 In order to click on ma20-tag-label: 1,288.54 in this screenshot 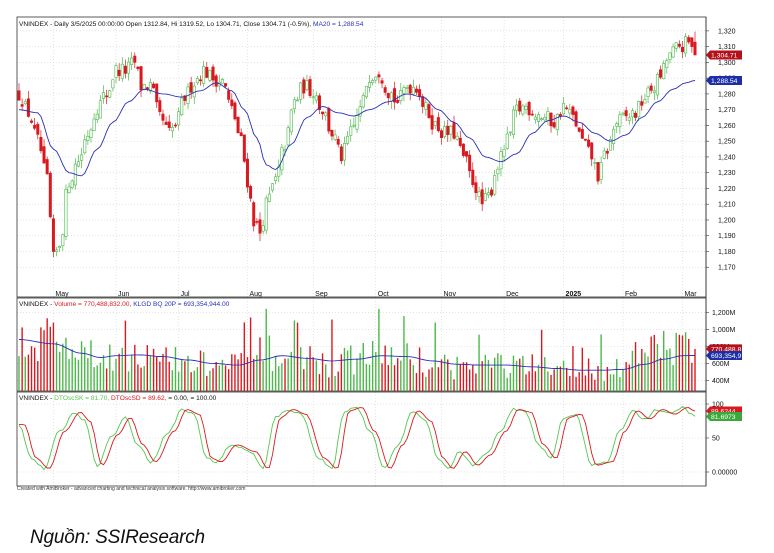, I will do `click(724, 81)`.